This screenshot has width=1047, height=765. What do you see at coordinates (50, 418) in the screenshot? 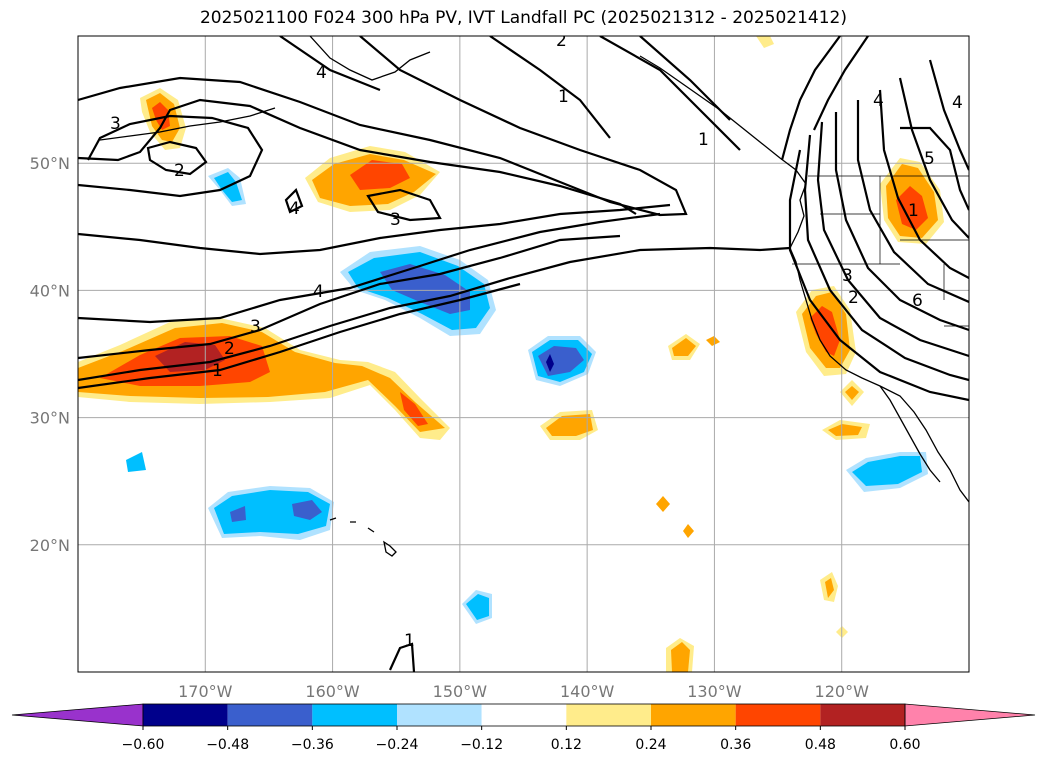
I see `latitude-tick-label: 30°N` at bounding box center [50, 418].